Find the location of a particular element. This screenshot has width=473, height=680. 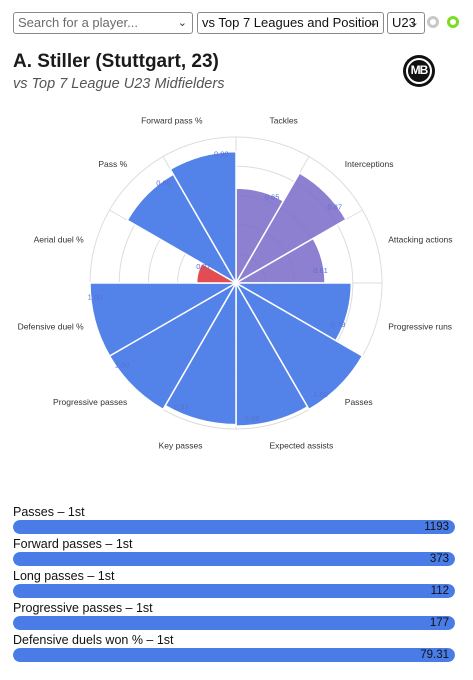

radar-value-label: 0.90 is located at coordinates (221, 153).